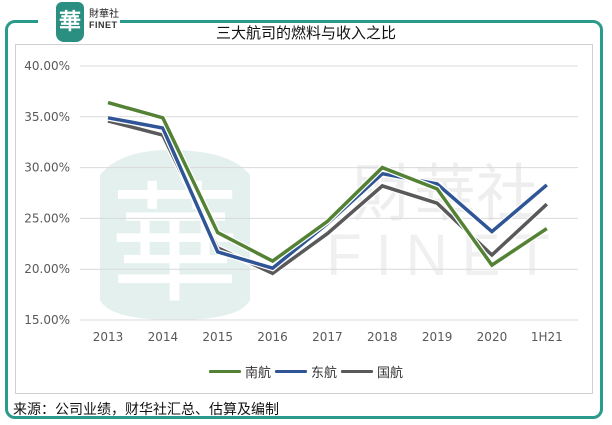  Describe the element at coordinates (445, 255) in the screenshot. I see `watermark-en-text: FINET` at that location.